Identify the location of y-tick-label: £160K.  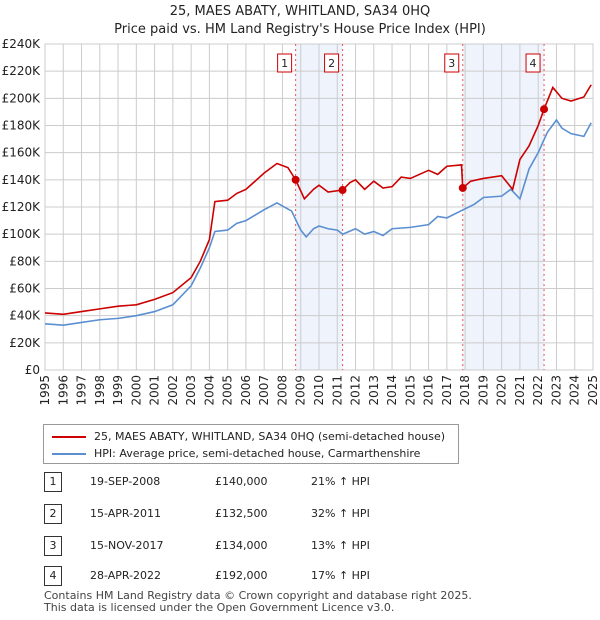
(22, 153).